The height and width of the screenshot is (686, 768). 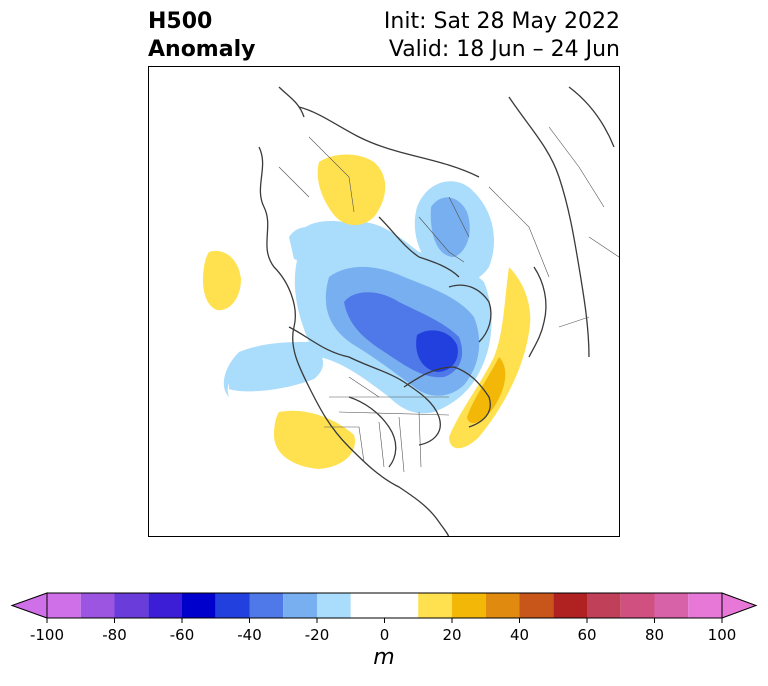 I want to click on colorbar-tick-label: 40, so click(x=519, y=635).